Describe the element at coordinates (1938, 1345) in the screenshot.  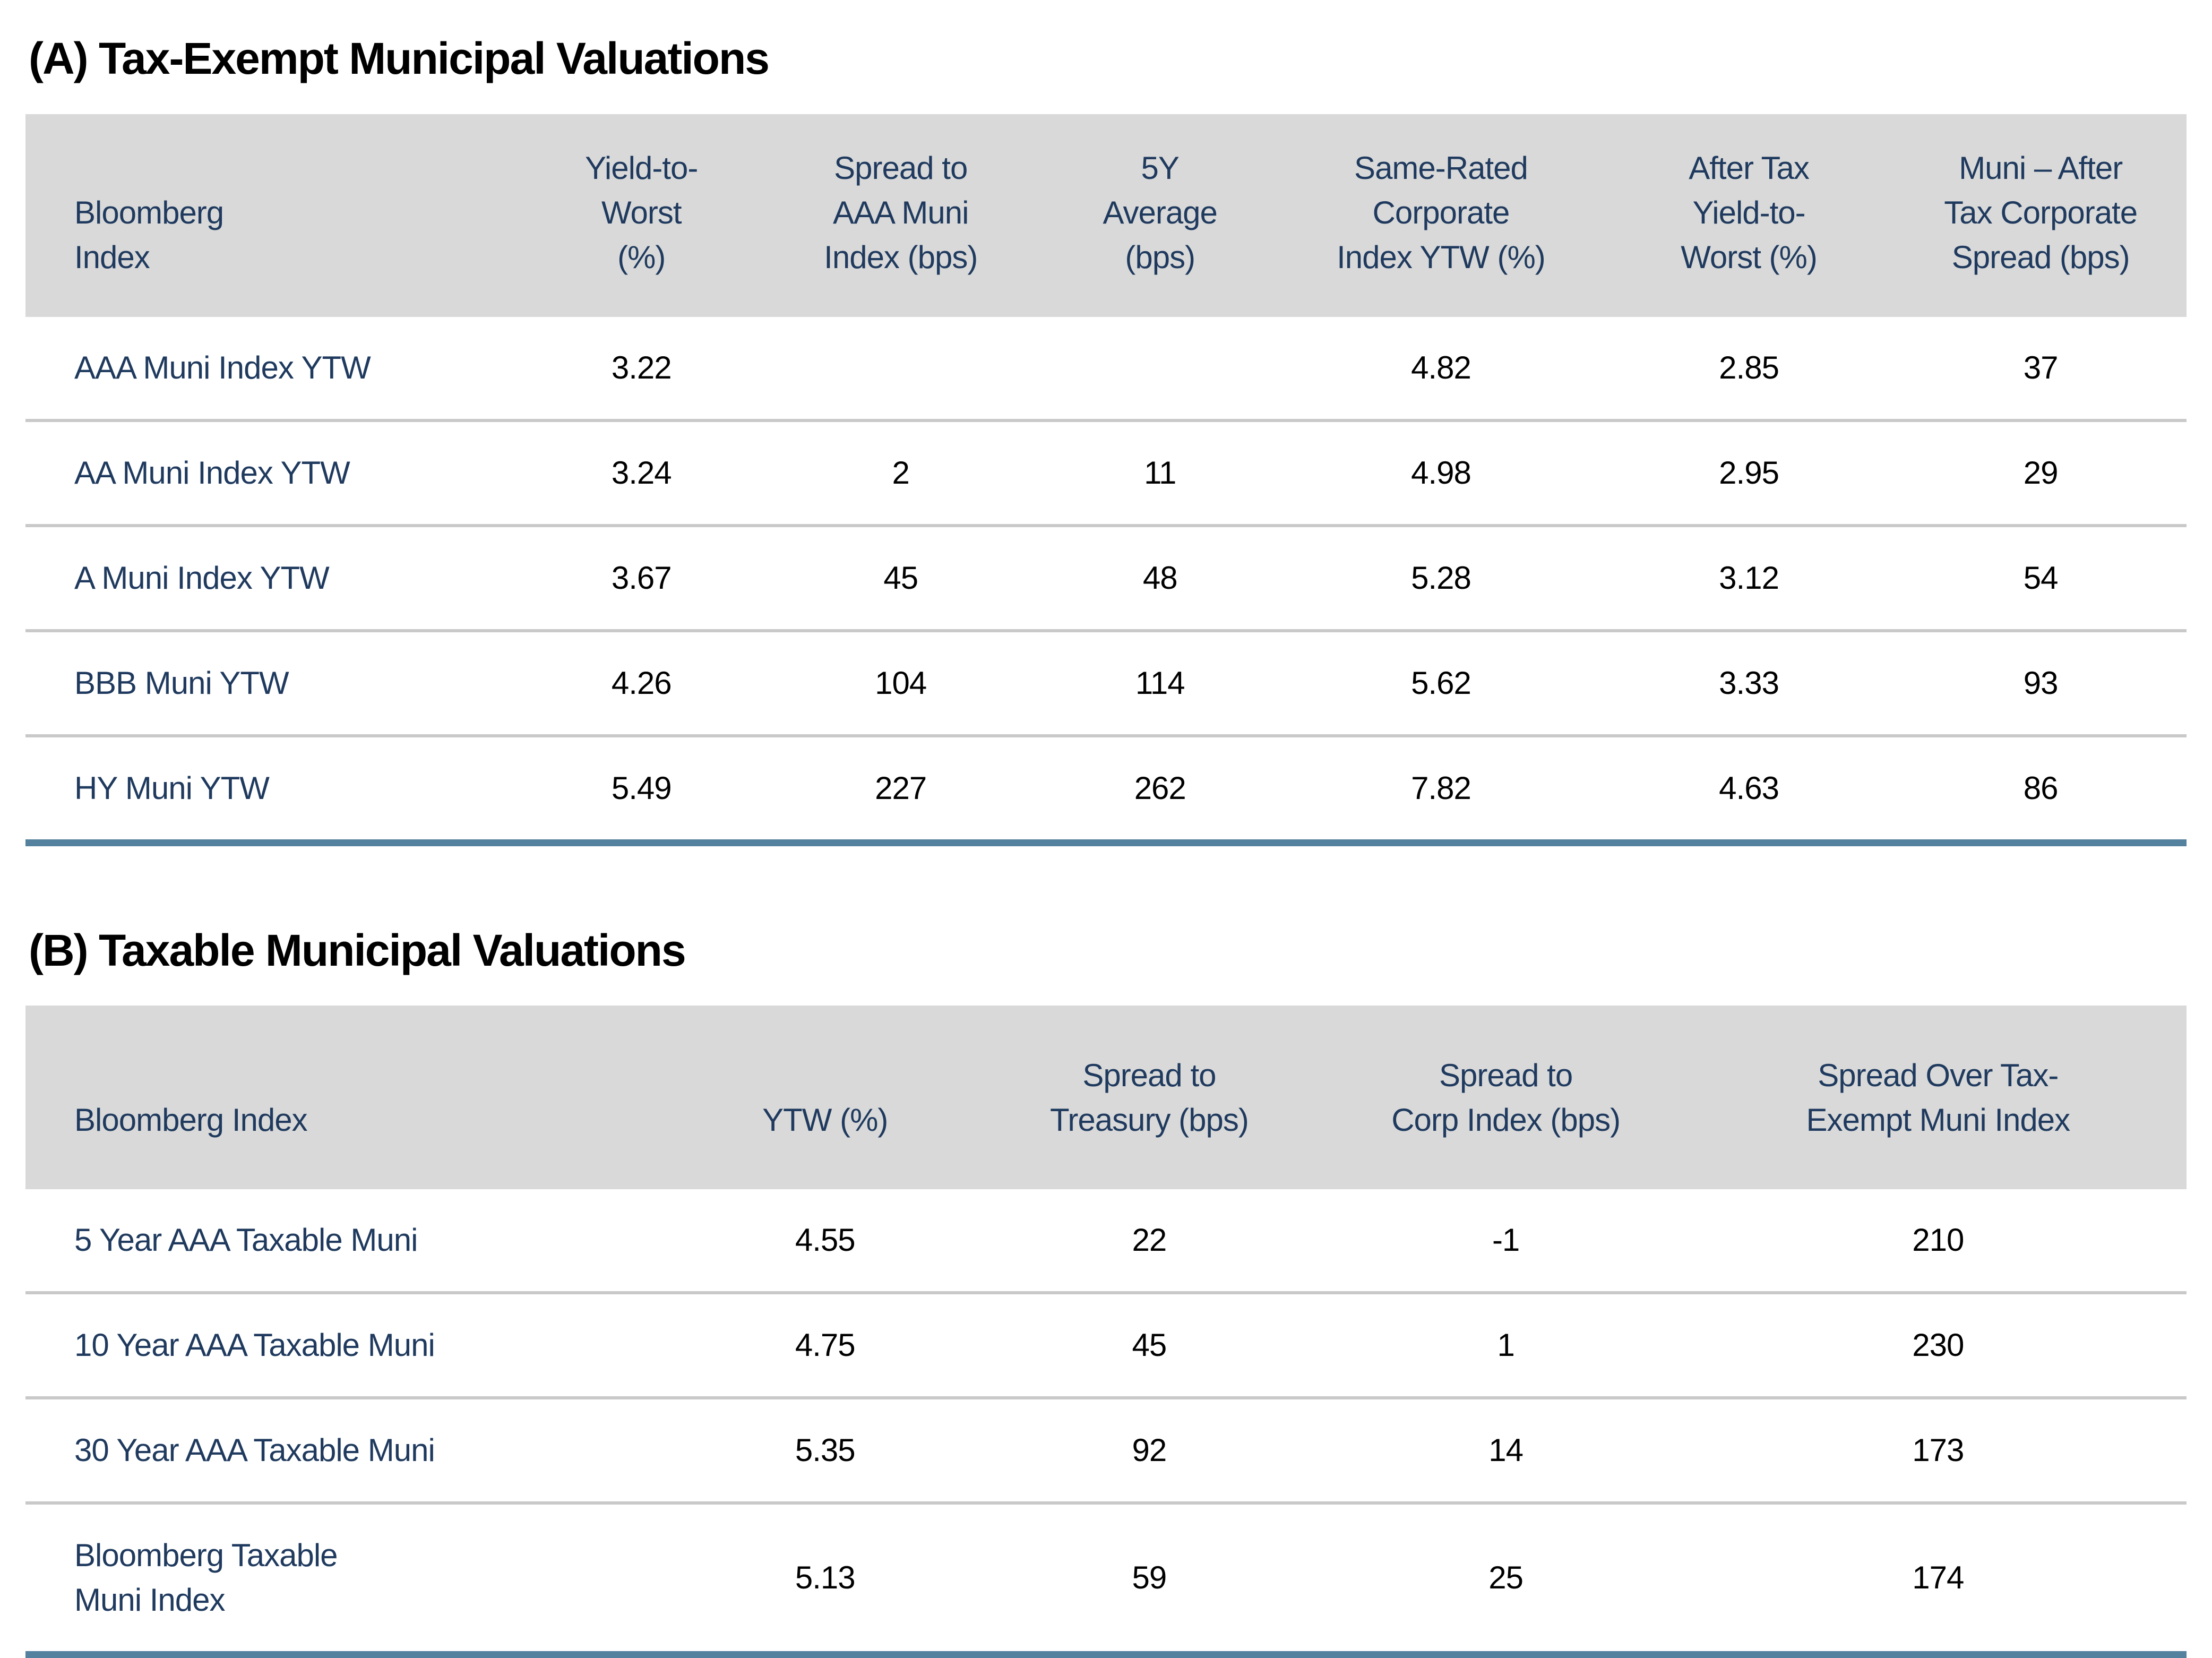
I see `value-cell: 230` at that location.